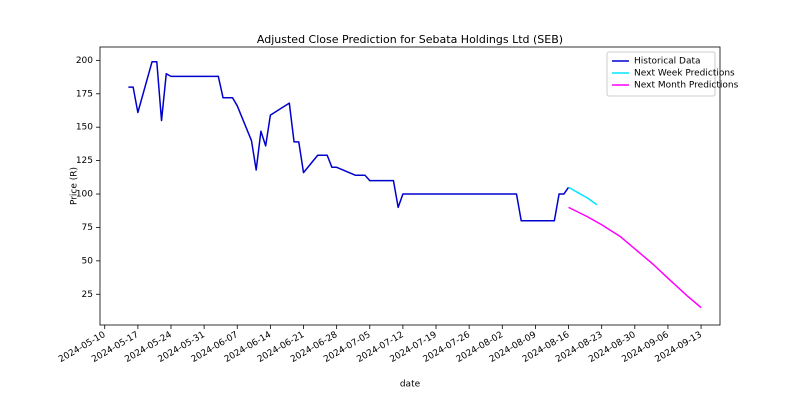 Image resolution: width=800 pixels, height=400 pixels. Describe the element at coordinates (84, 161) in the screenshot. I see `y-tick-label: 125` at that location.